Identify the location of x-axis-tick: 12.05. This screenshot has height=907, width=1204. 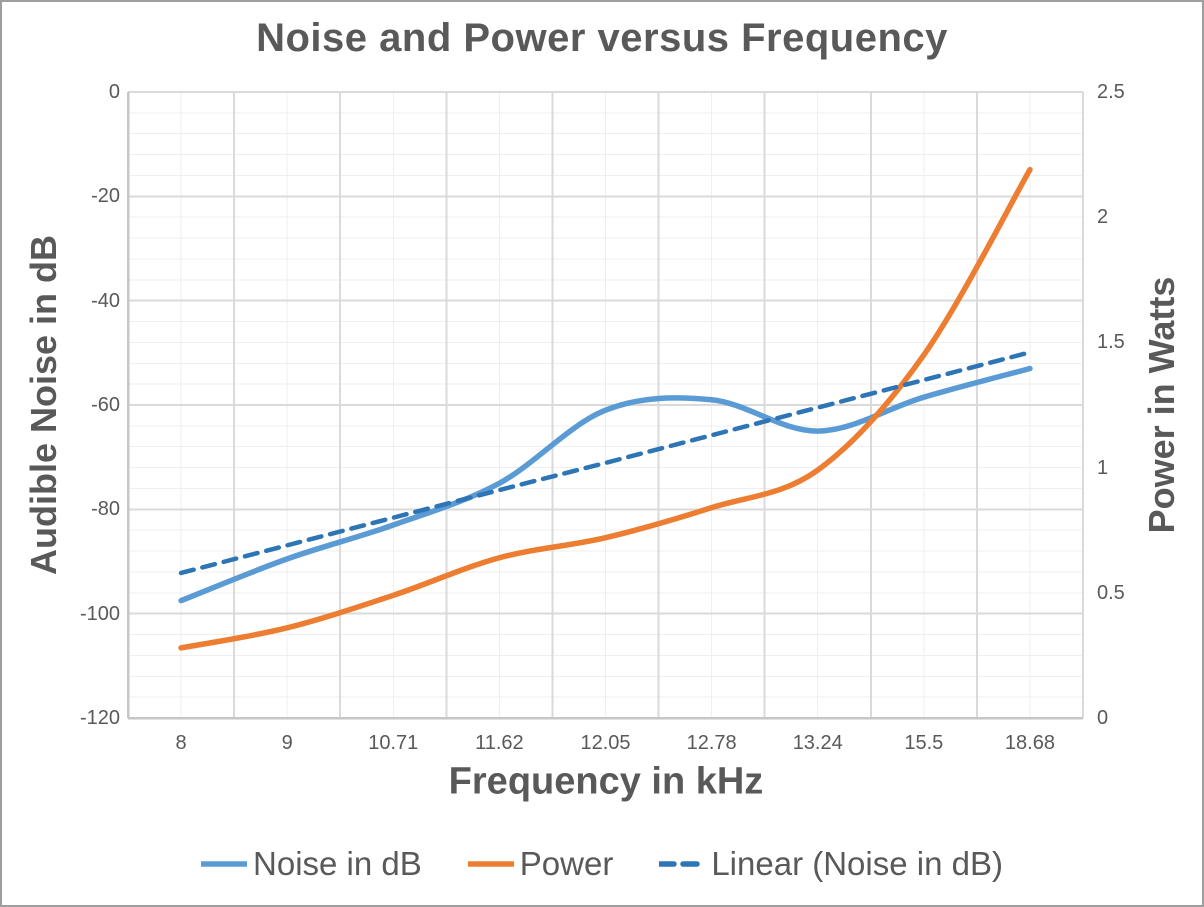
(605, 743).